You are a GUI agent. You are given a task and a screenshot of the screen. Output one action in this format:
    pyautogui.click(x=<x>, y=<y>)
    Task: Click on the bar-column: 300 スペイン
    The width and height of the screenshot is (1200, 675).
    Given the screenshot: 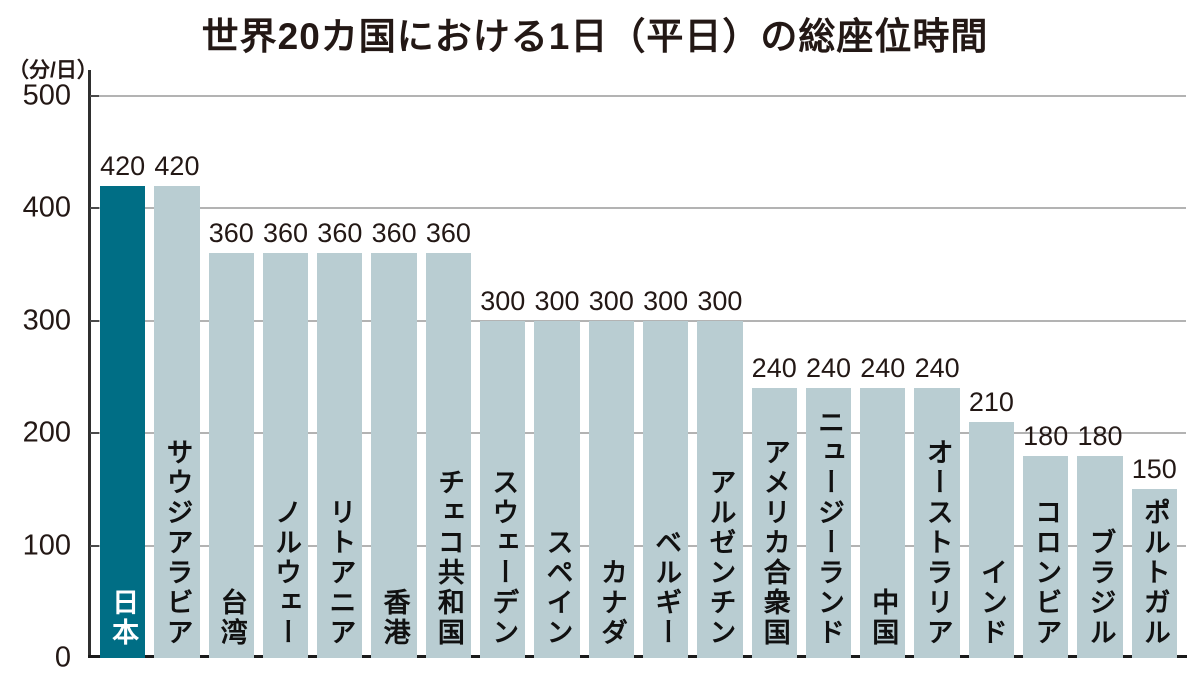 What is the action you would take?
    pyautogui.click(x=557, y=377)
    